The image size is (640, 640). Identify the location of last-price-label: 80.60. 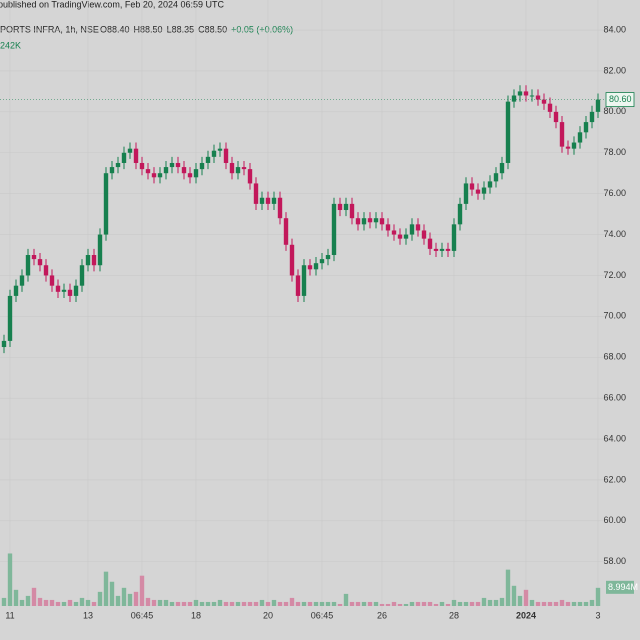
(620, 99).